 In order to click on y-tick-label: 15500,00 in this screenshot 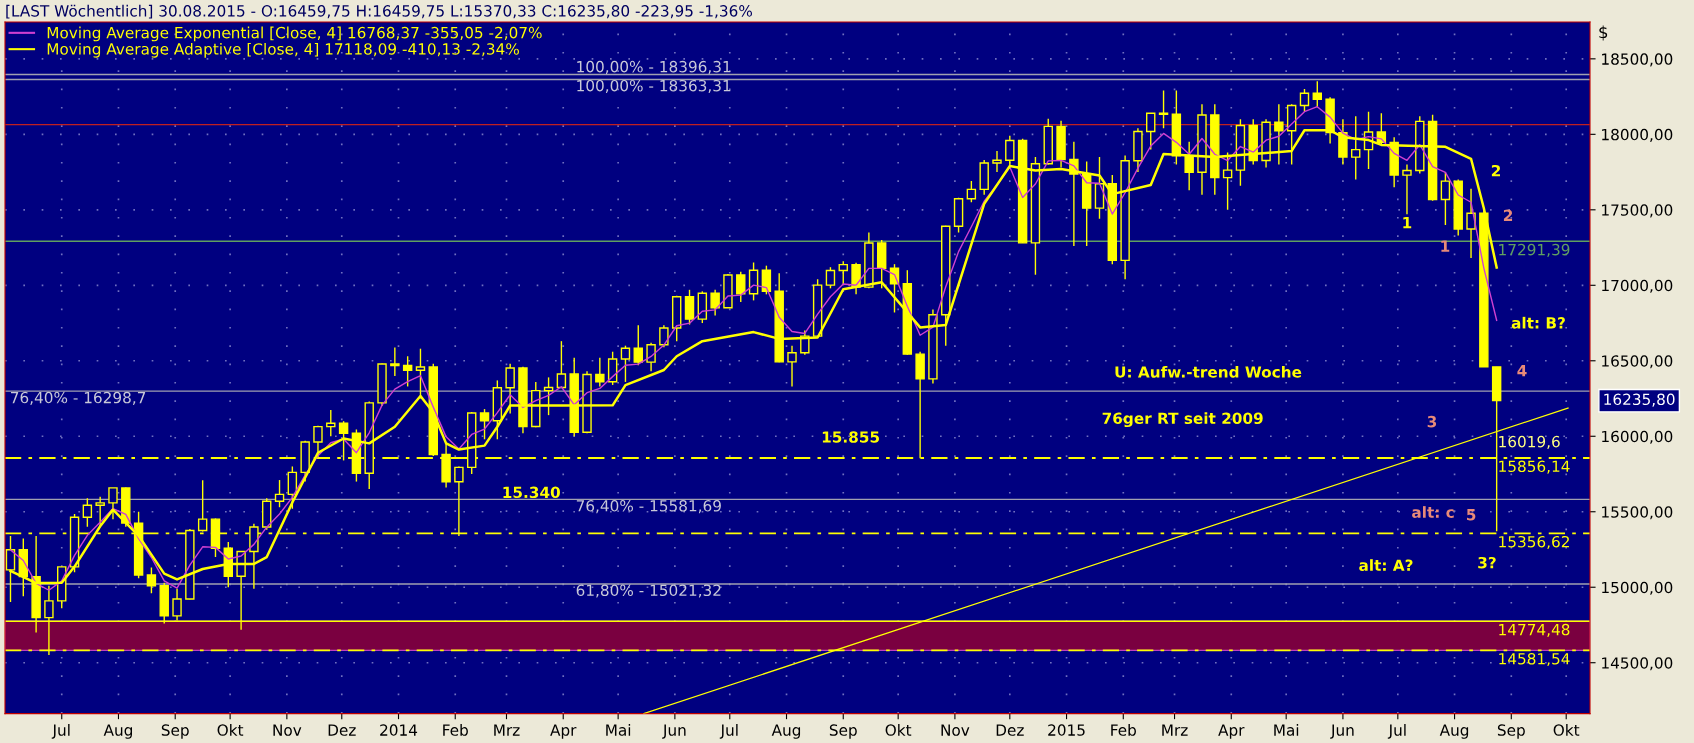, I will do `click(1637, 513)`.